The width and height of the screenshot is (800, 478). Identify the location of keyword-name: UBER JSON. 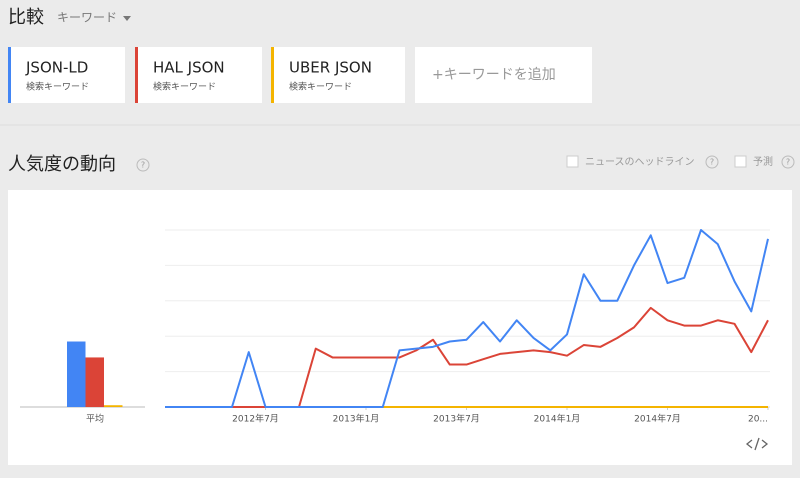
(330, 68).